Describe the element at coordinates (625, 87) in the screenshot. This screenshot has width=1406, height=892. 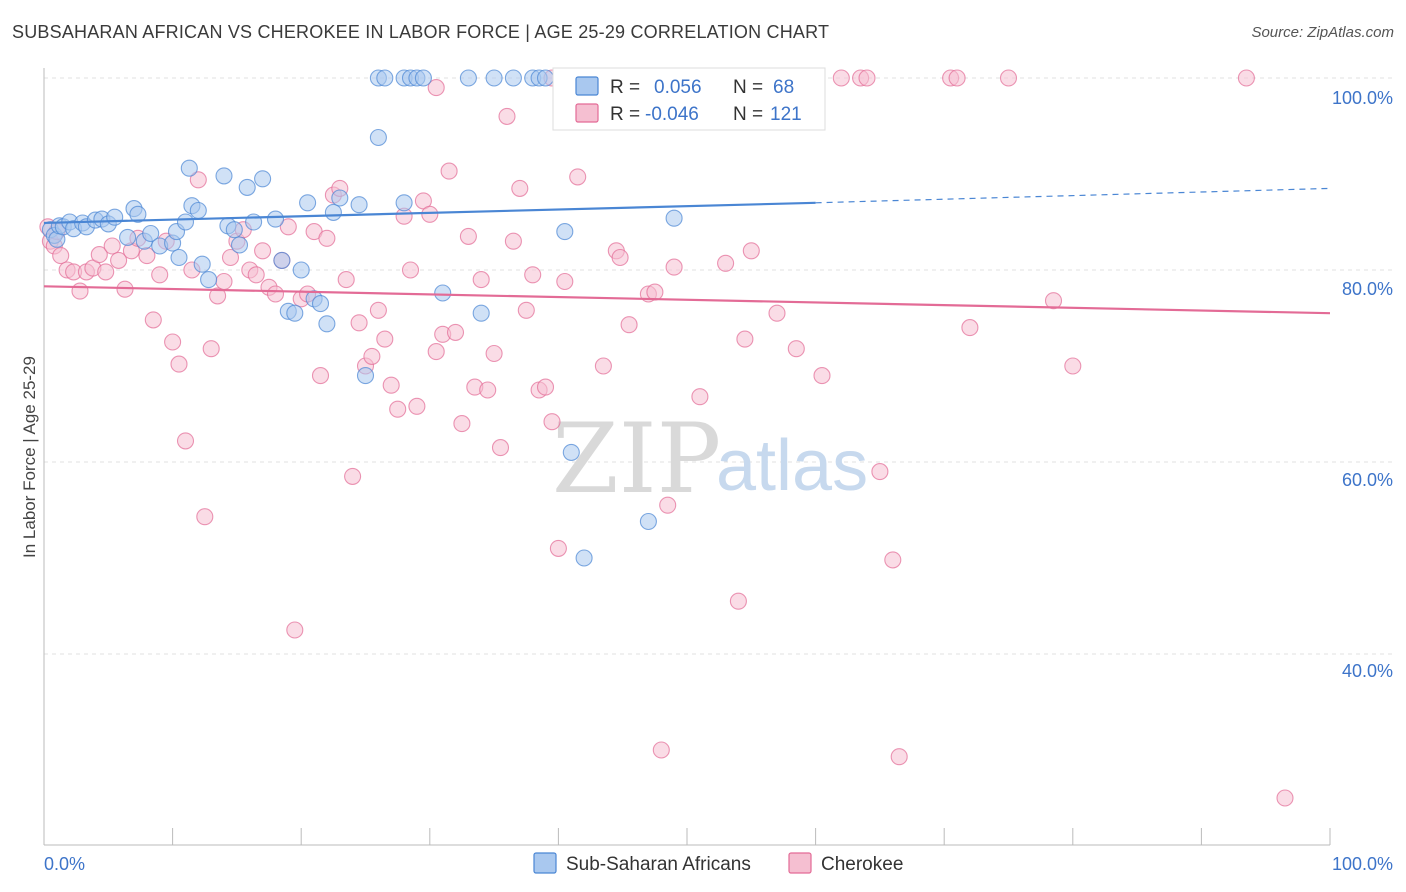
I see `legend-r-label-blue: R =` at that location.